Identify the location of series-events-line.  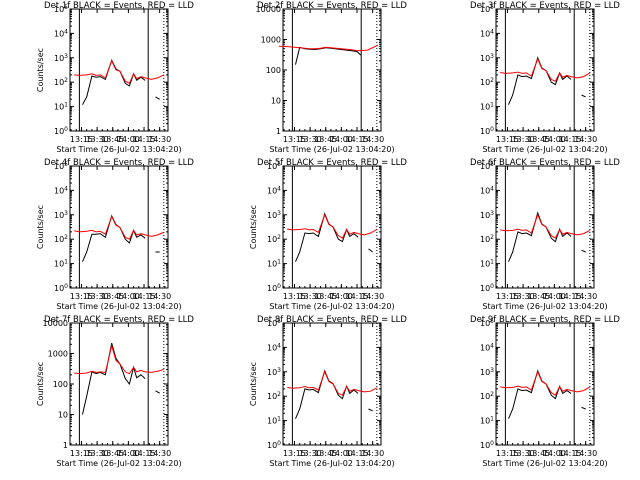
(121, 378).